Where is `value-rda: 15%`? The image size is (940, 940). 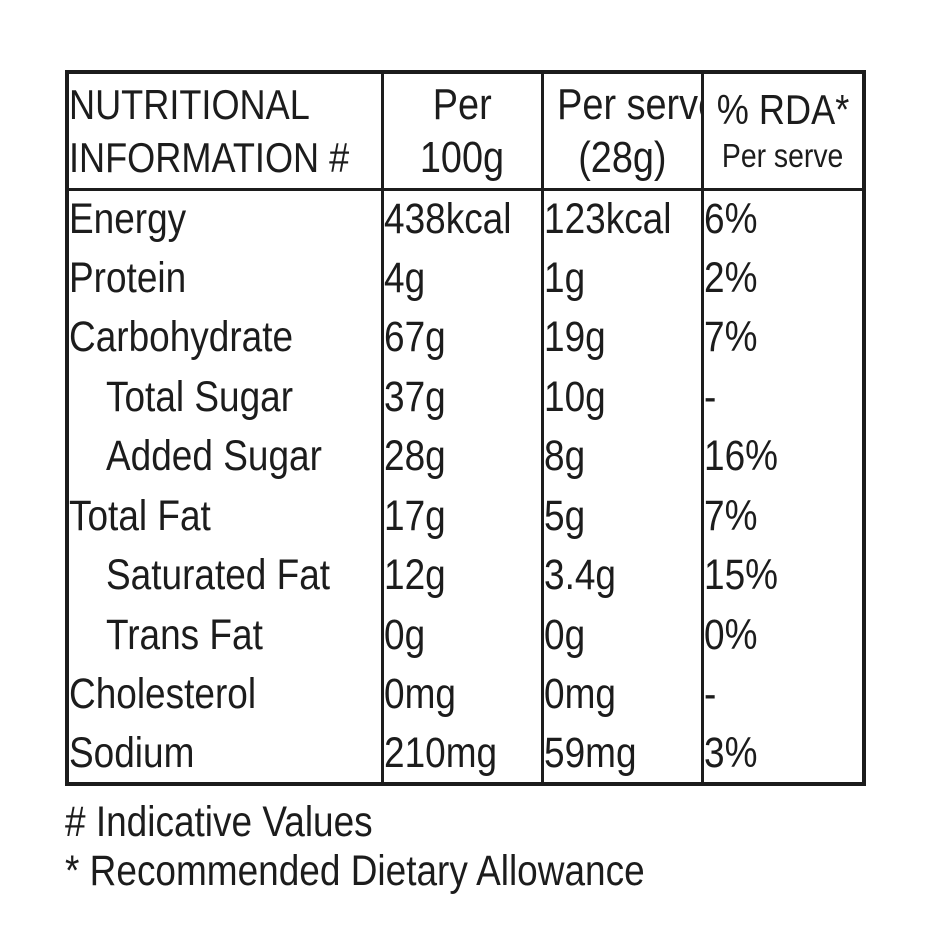
value-rda: 15% is located at coordinates (782, 576).